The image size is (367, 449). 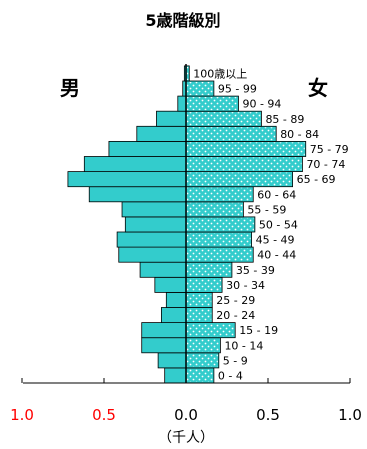 I want to click on age-group-label: 15 - 19, so click(x=258, y=330).